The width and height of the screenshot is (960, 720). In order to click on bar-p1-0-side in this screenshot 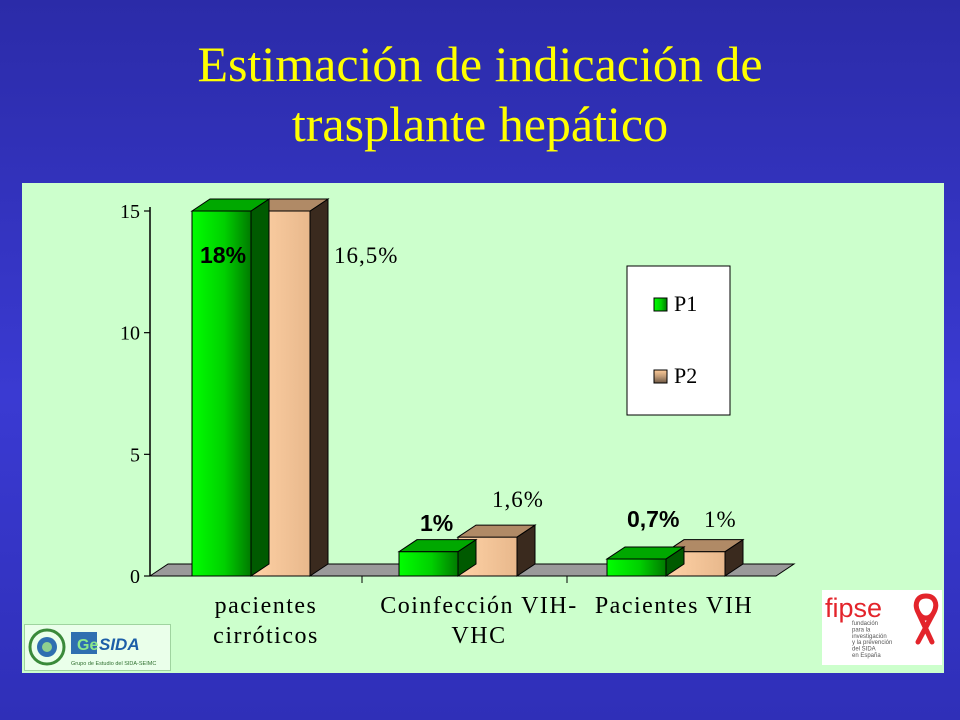, I will do `click(260, 387)`.